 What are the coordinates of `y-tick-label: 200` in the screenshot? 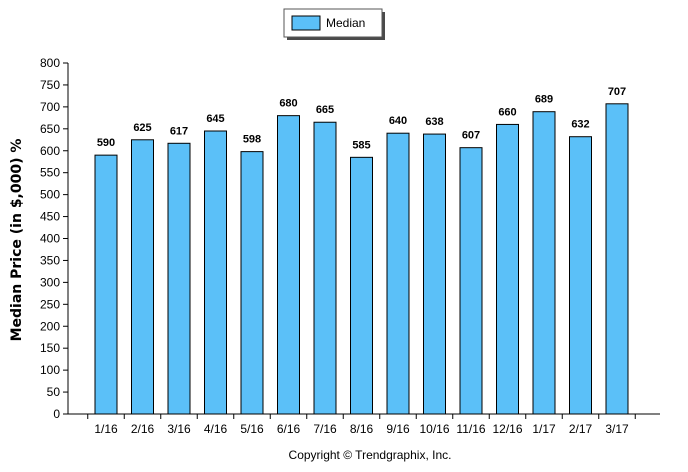 It's located at (50, 326).